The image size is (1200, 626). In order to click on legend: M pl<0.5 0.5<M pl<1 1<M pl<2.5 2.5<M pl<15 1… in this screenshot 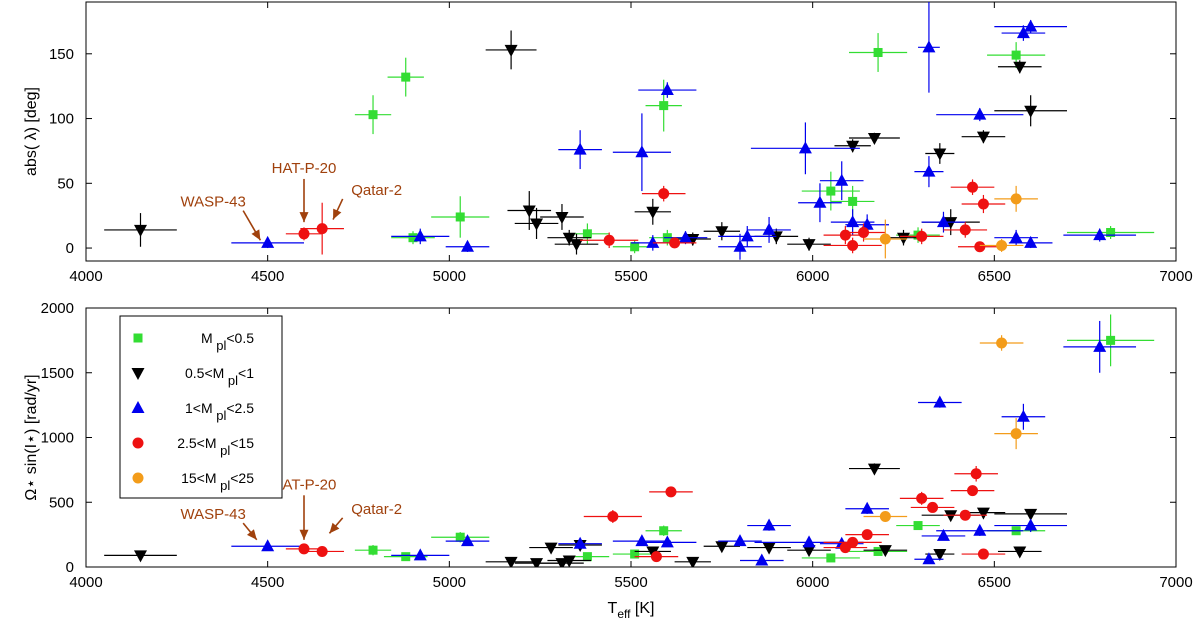, I will do `click(201, 407)`.